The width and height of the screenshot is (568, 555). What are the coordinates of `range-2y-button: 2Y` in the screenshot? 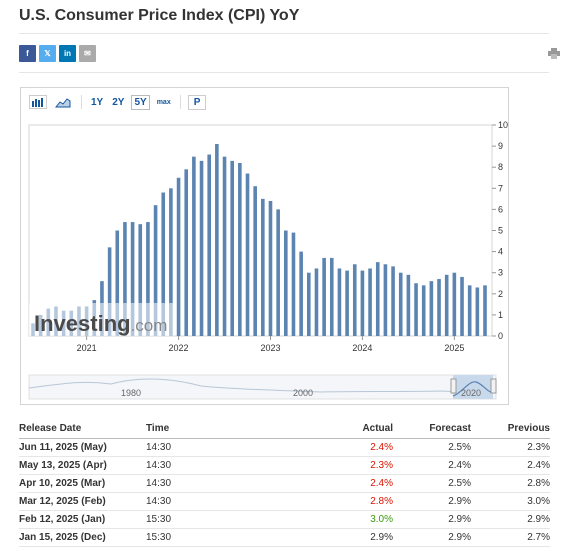 It's located at (118, 102).